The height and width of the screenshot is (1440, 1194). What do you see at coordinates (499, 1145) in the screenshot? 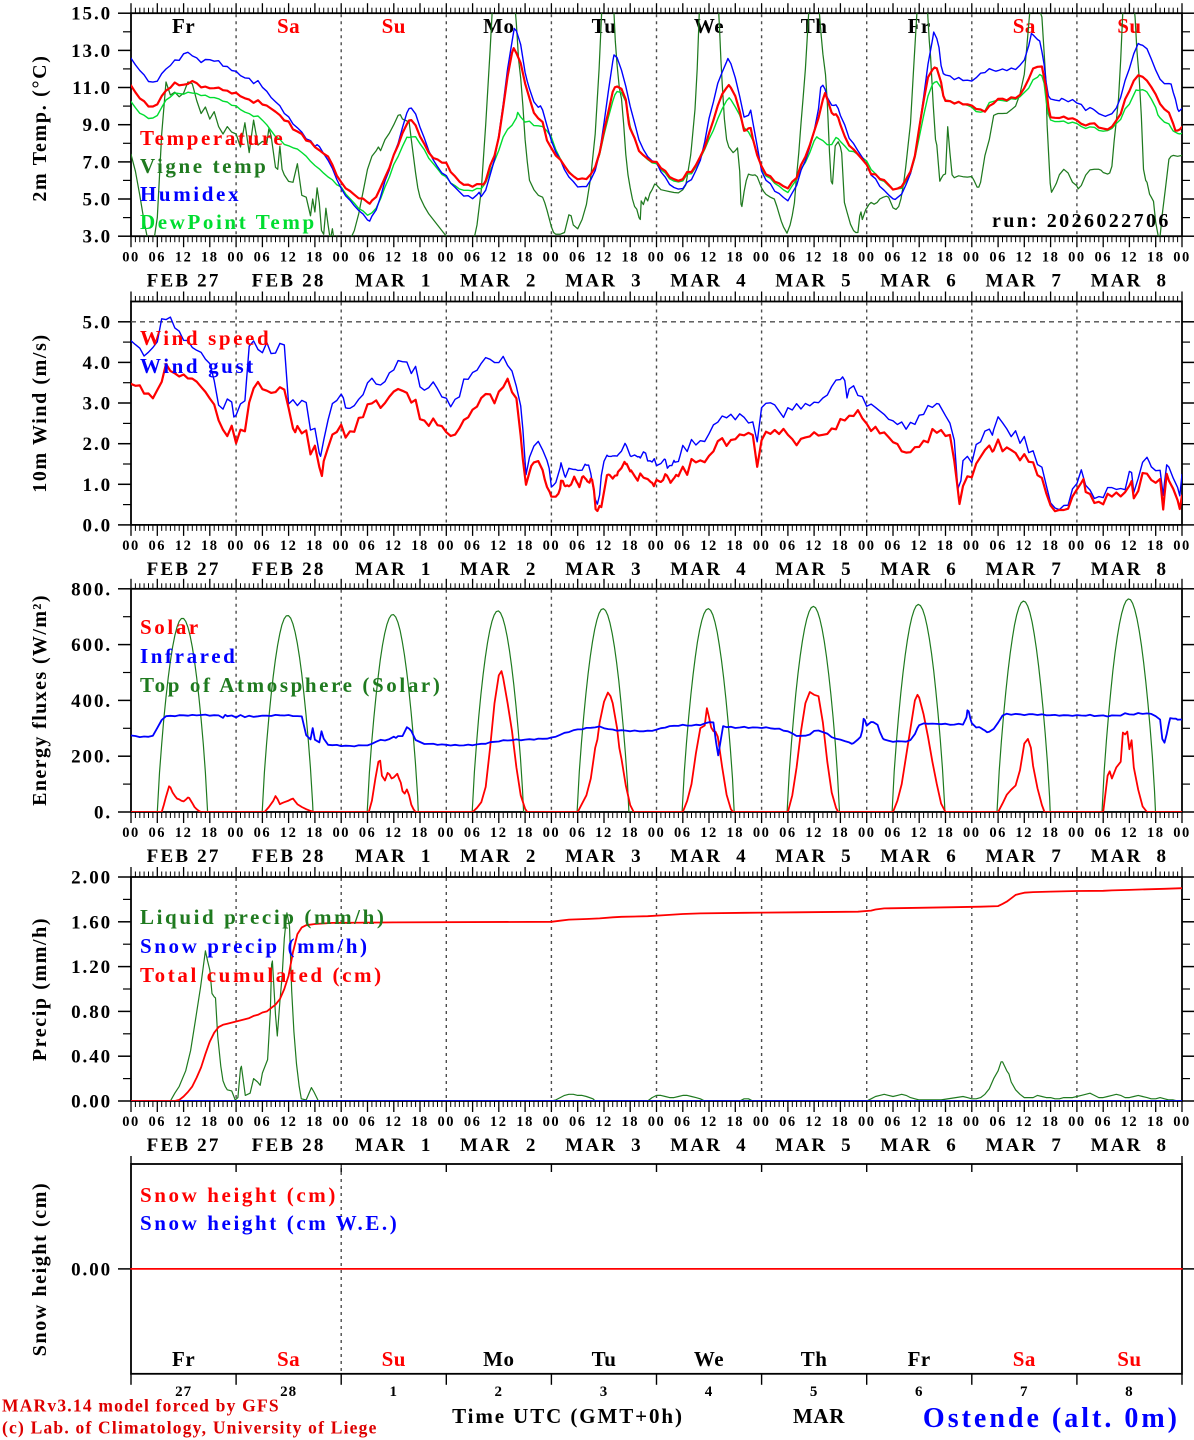
I see `svg-text: MAR 2` at bounding box center [499, 1145].